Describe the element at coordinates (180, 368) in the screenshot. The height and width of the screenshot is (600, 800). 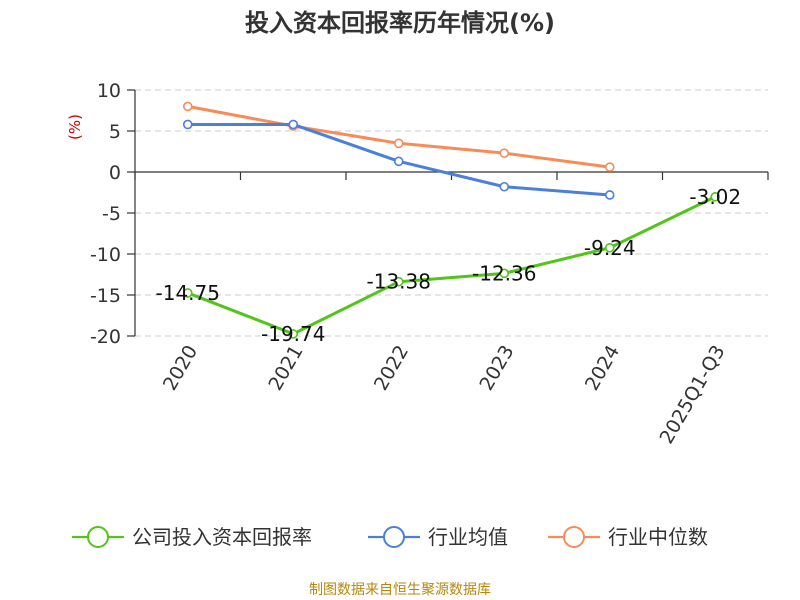
I see `x-tick-label: 2020` at that location.